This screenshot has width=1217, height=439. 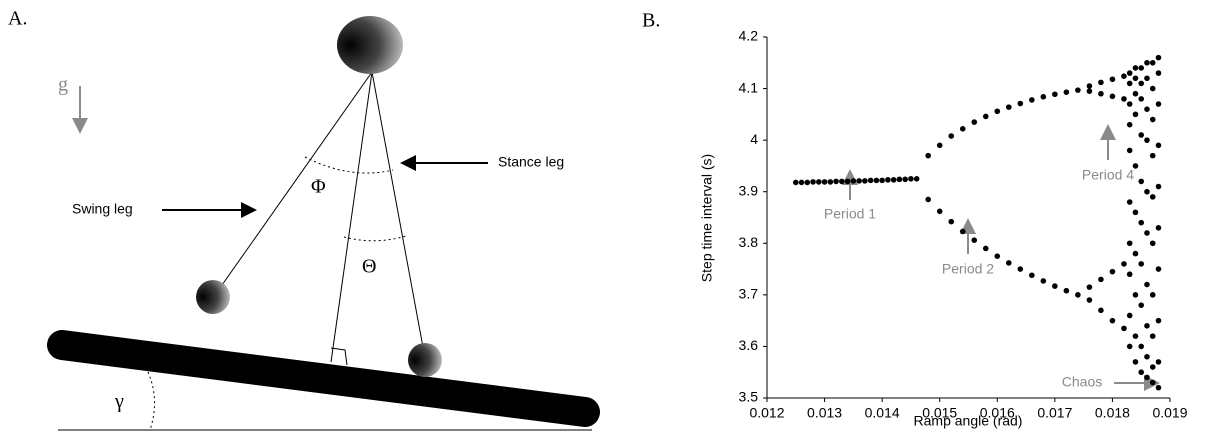 I want to click on stance-leg, so click(x=398, y=215).